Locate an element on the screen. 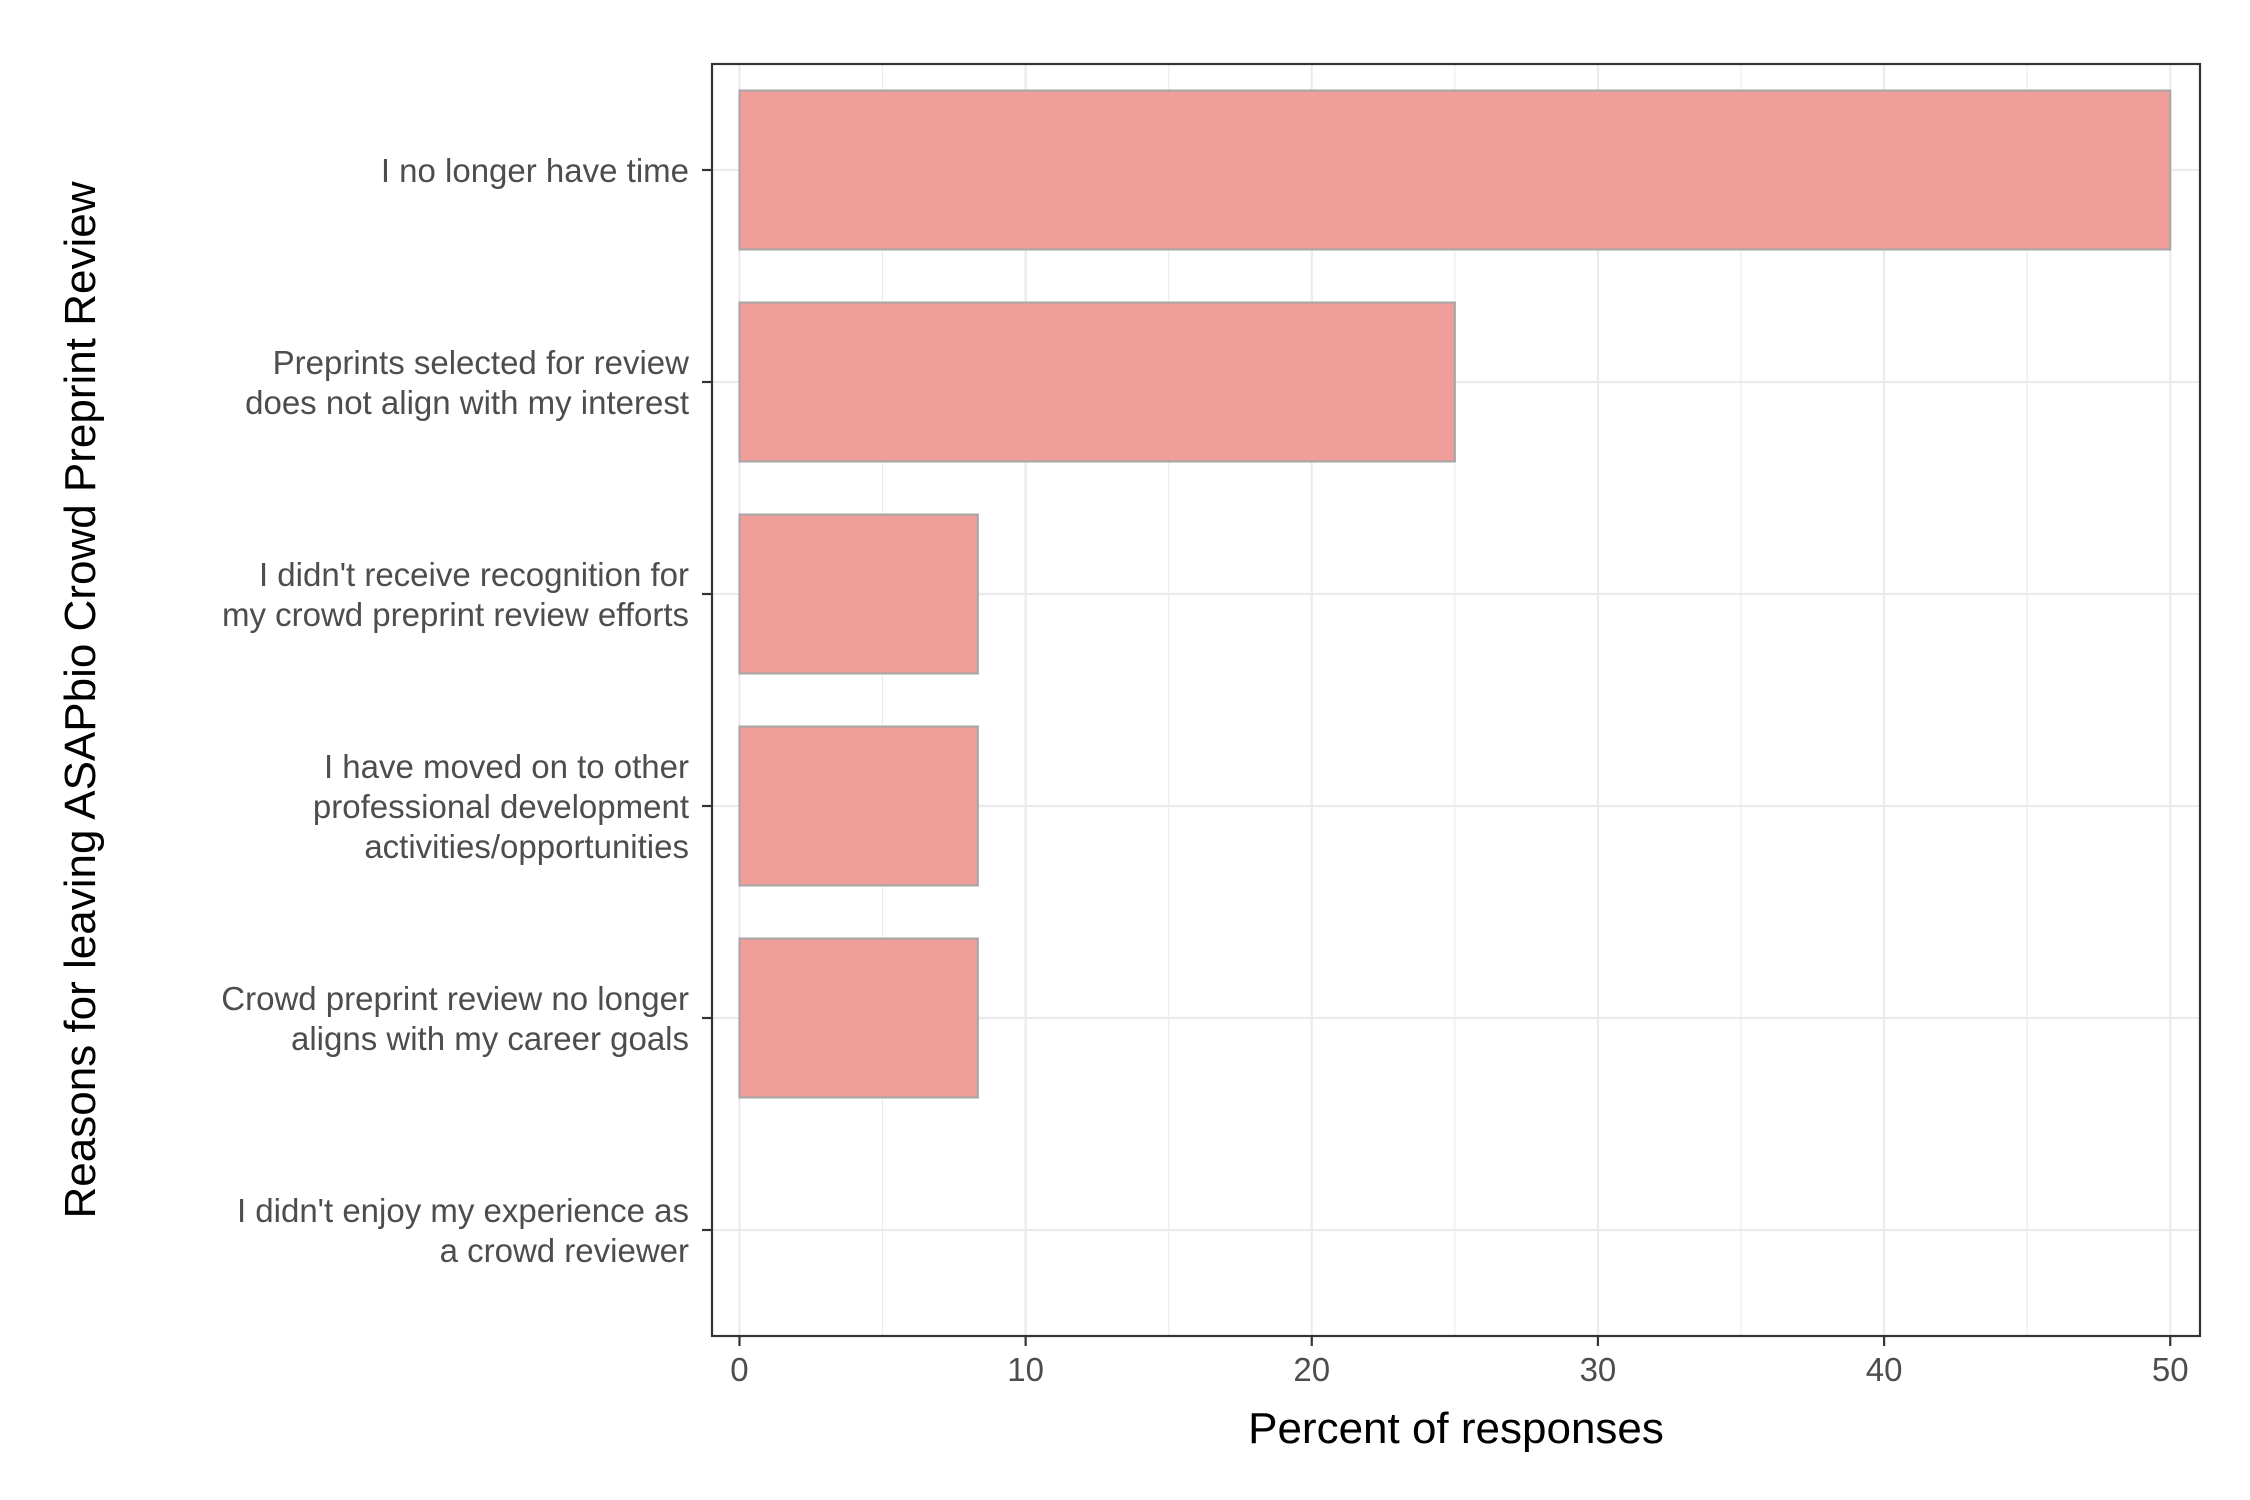 This screenshot has width=2250, height=1500. x-tick-label: 0 is located at coordinates (739, 1369).